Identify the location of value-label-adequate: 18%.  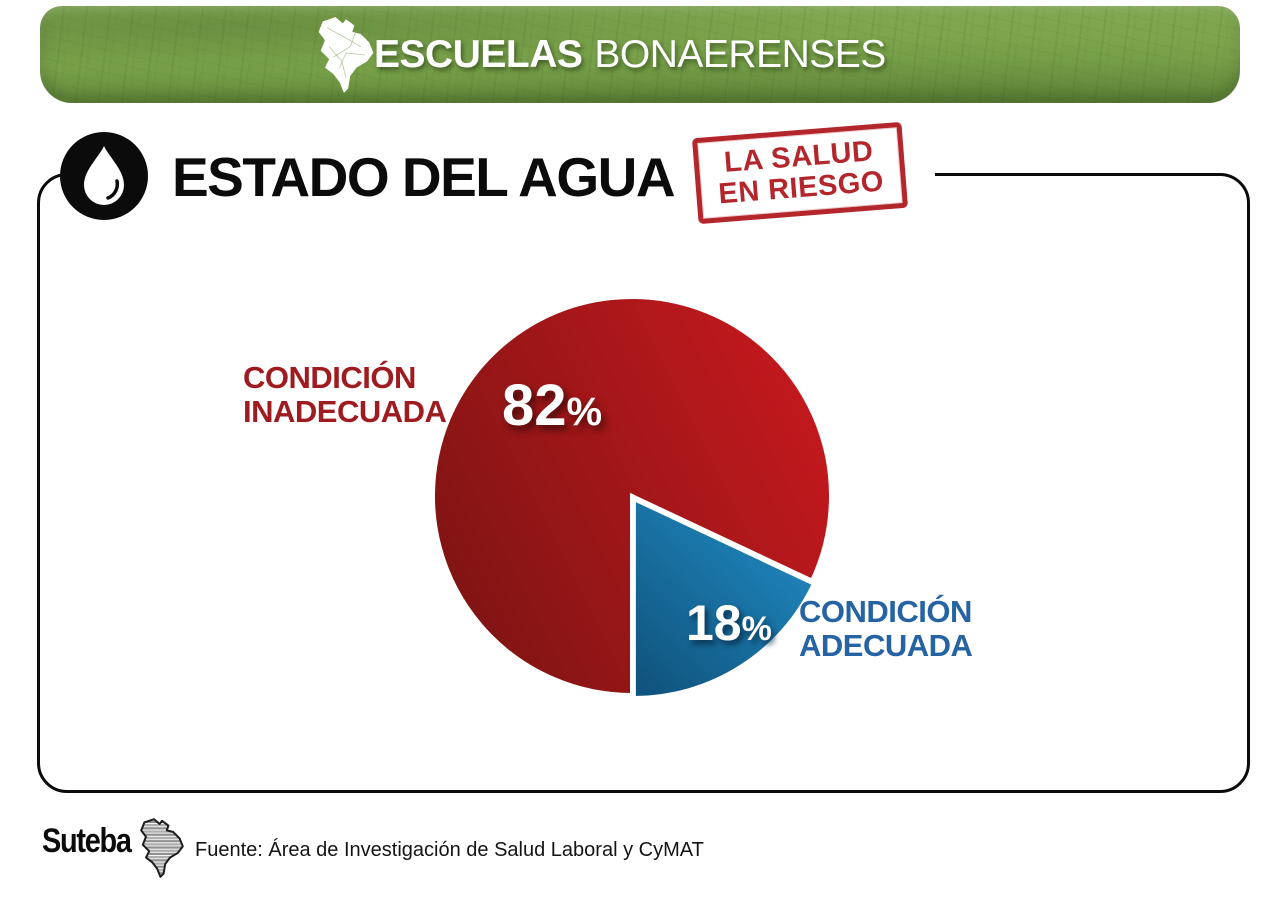
(729, 623).